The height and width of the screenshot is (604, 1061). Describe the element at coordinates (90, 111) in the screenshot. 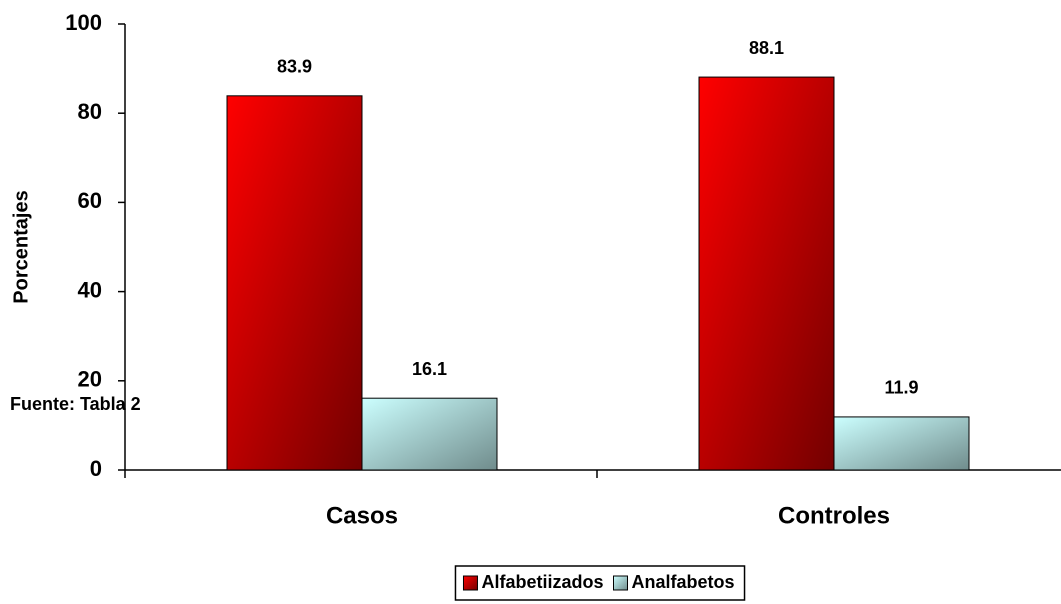

I see `y-tick-label: 80` at that location.